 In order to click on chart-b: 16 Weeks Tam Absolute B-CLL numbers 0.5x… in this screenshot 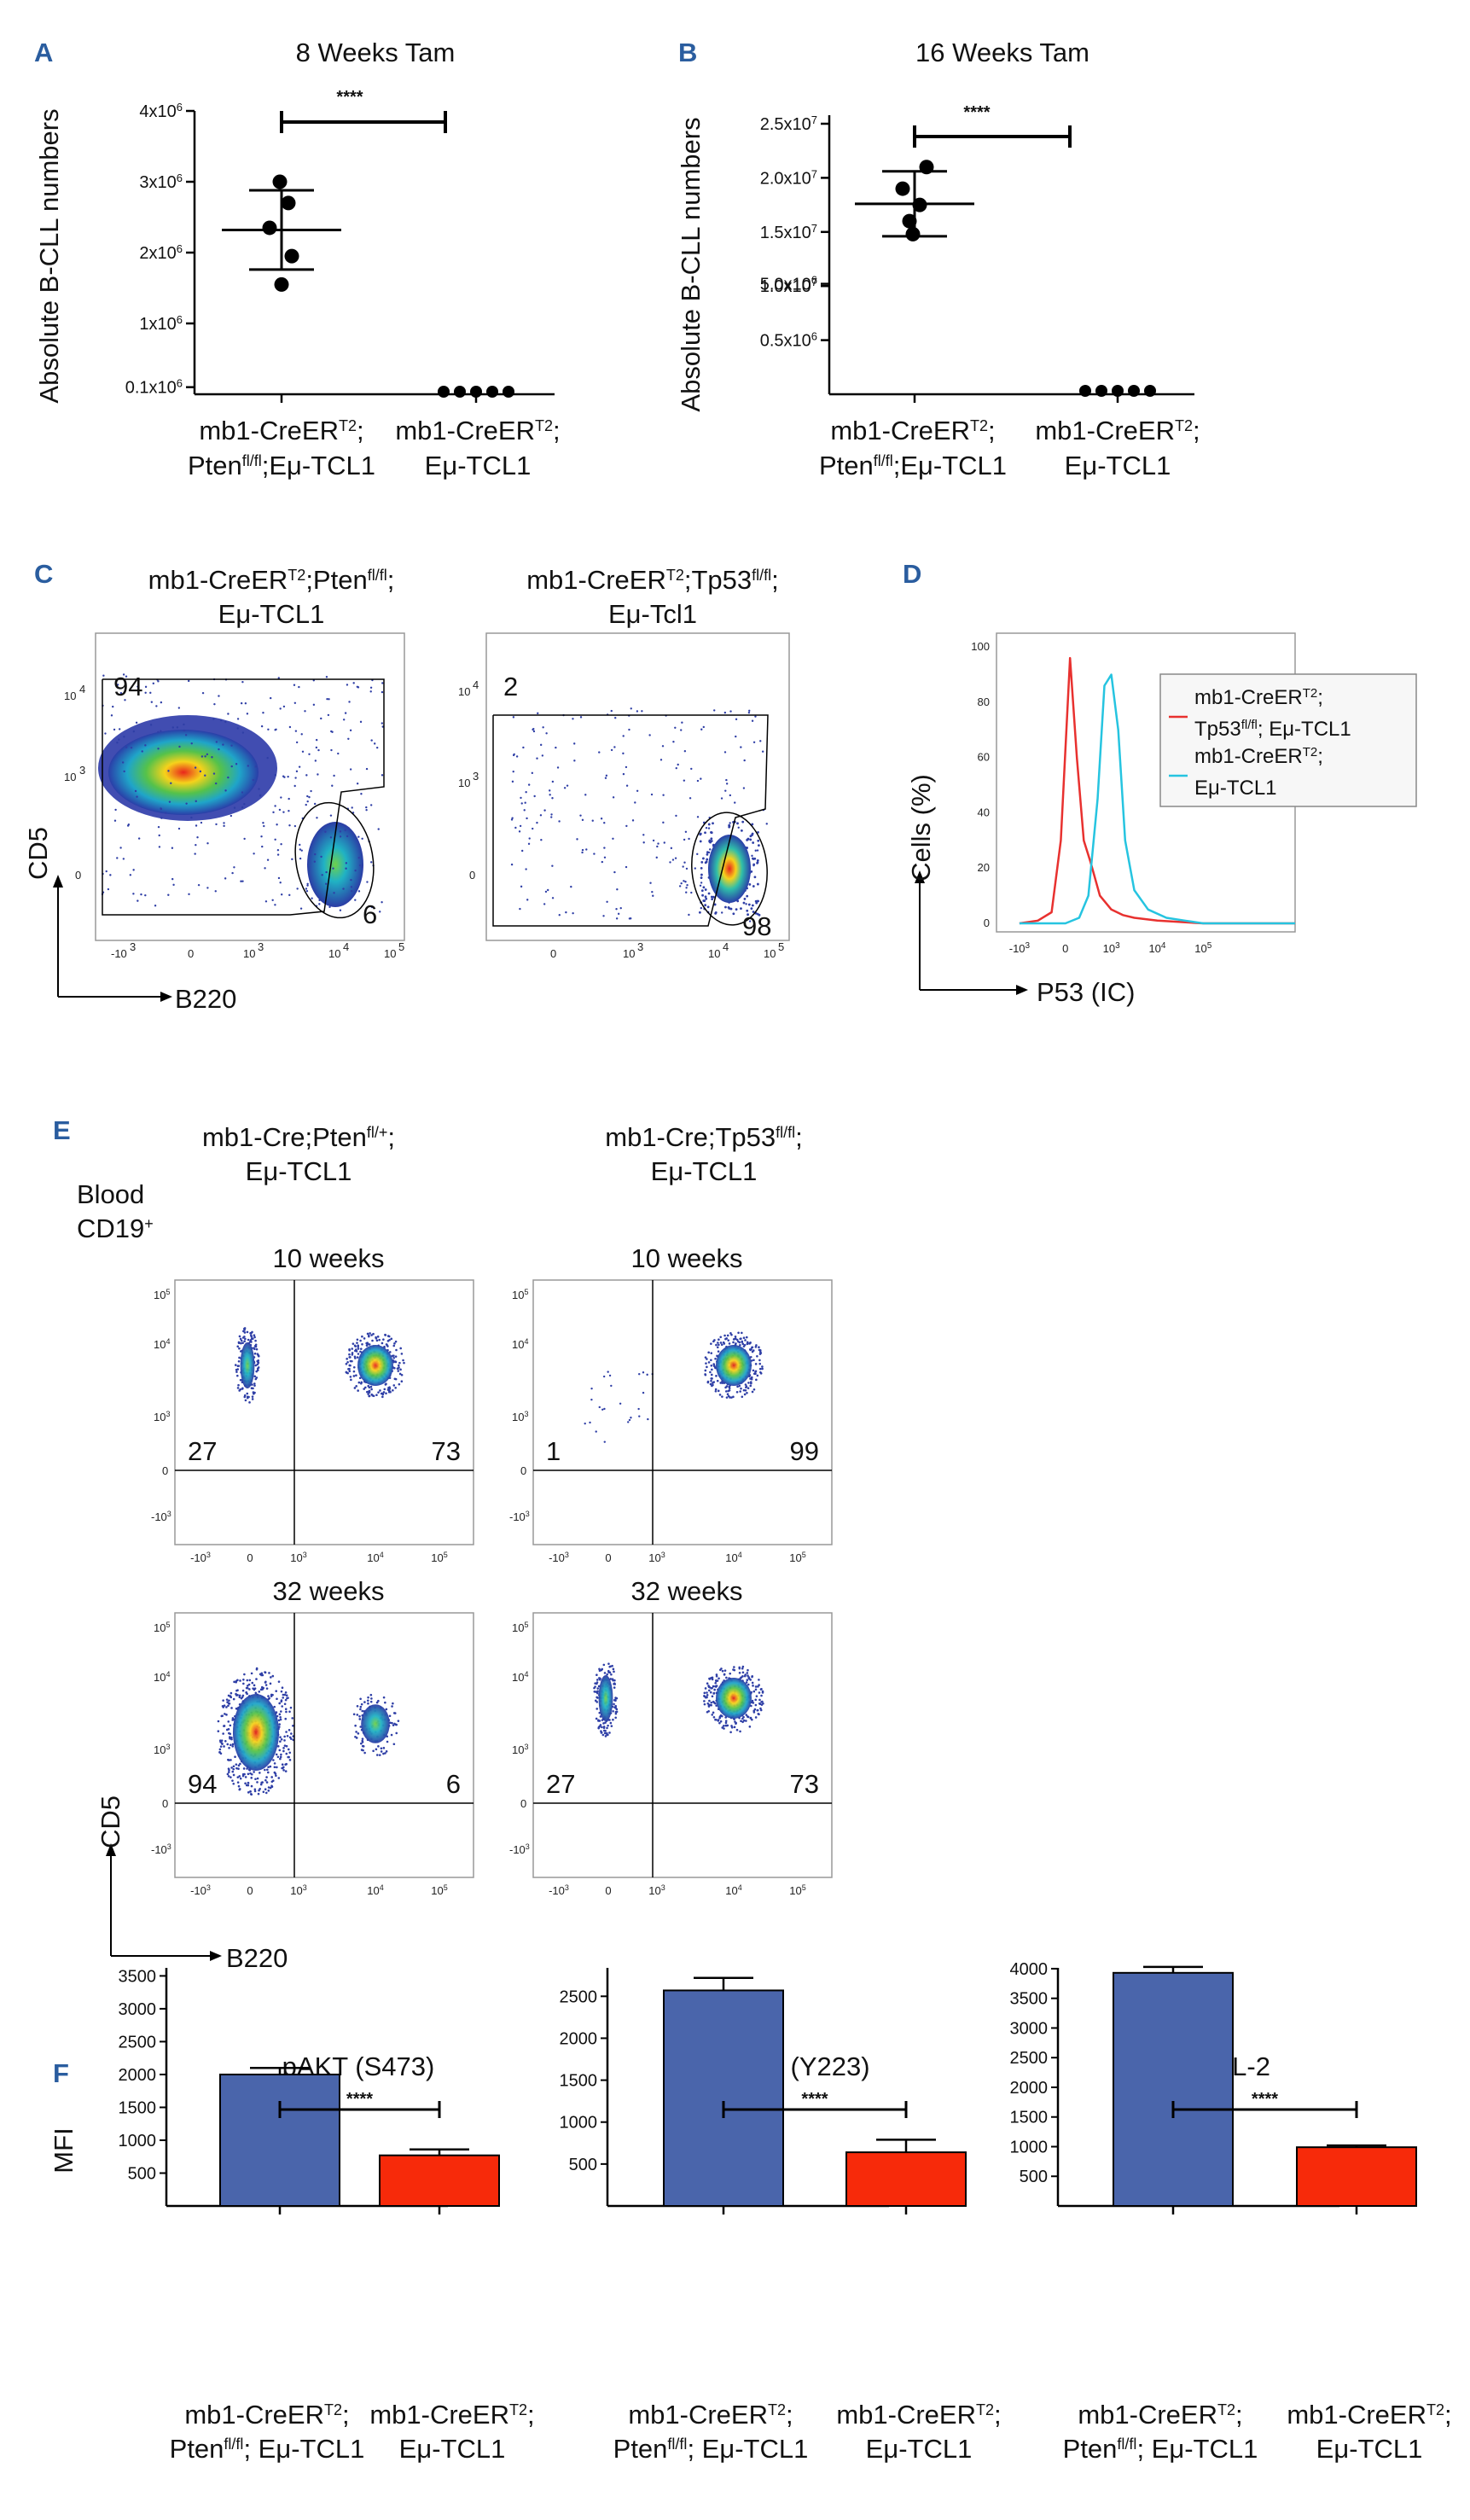, I will do `click(938, 259)`.